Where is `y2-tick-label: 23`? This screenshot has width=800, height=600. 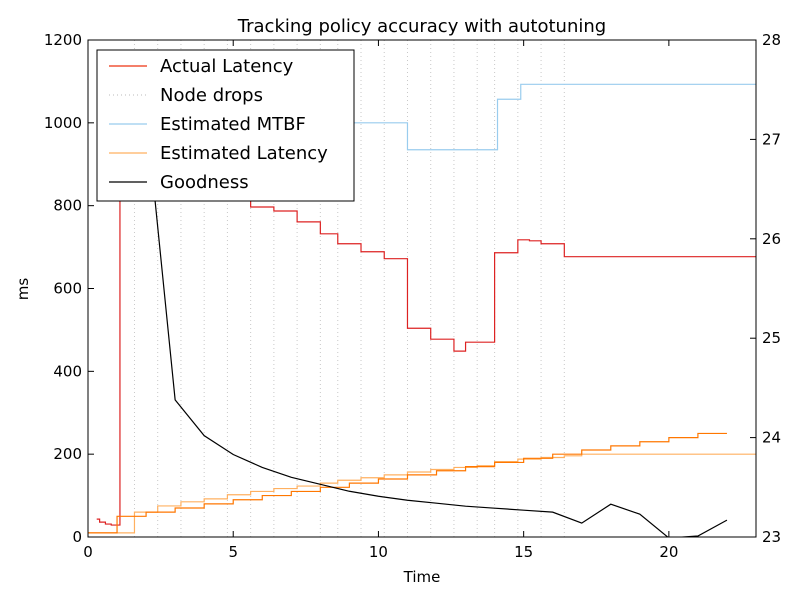
y2-tick-label: 23 is located at coordinates (771, 537).